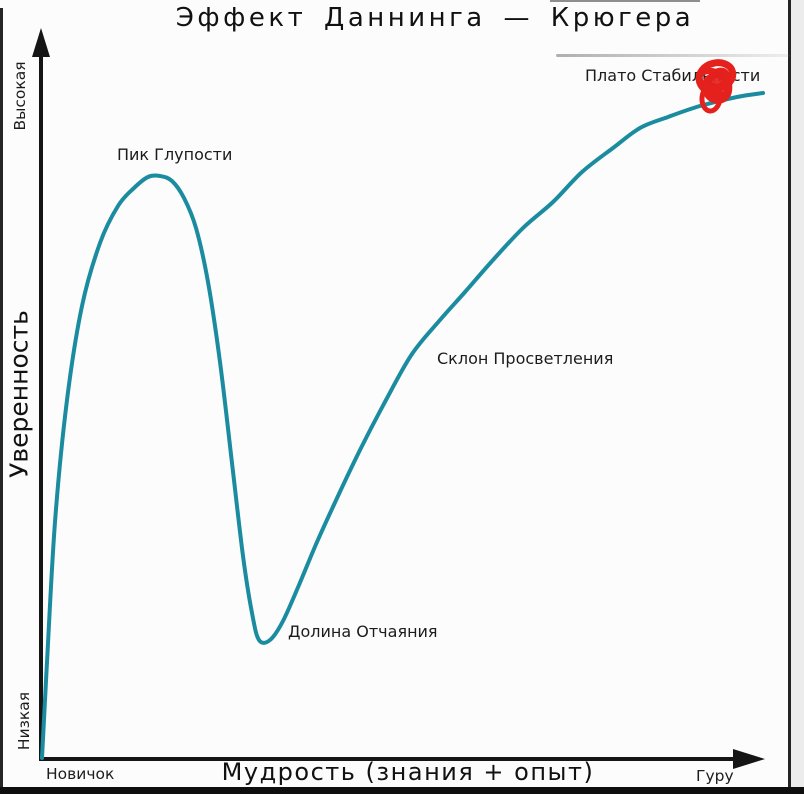 This screenshot has width=804, height=794. I want to click on x-tick-novice: Новичок, so click(80, 774).